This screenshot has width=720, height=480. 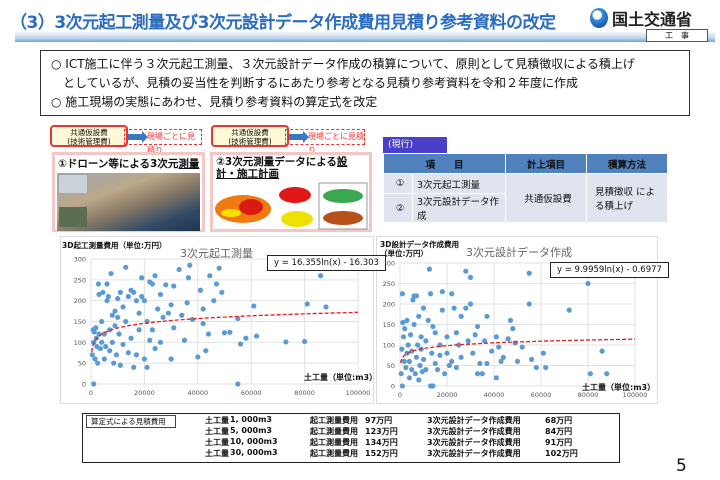 What do you see at coordinates (251, 430) in the screenshot?
I see `estimate-volume: 5, 000m3` at bounding box center [251, 430].